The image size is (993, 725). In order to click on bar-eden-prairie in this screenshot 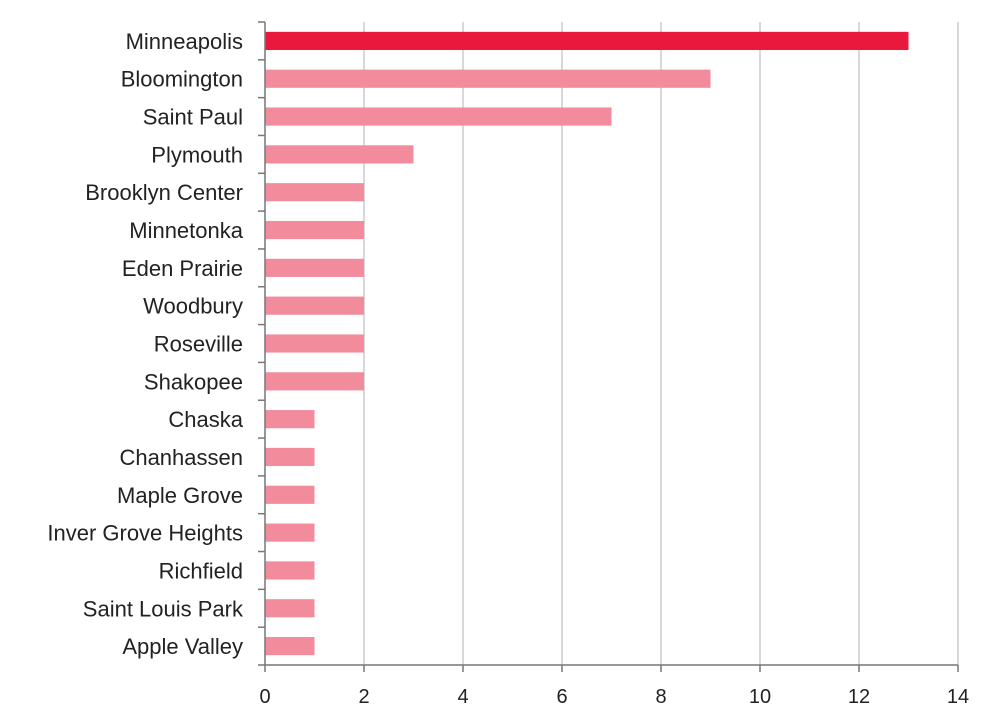, I will do `click(314, 267)`.